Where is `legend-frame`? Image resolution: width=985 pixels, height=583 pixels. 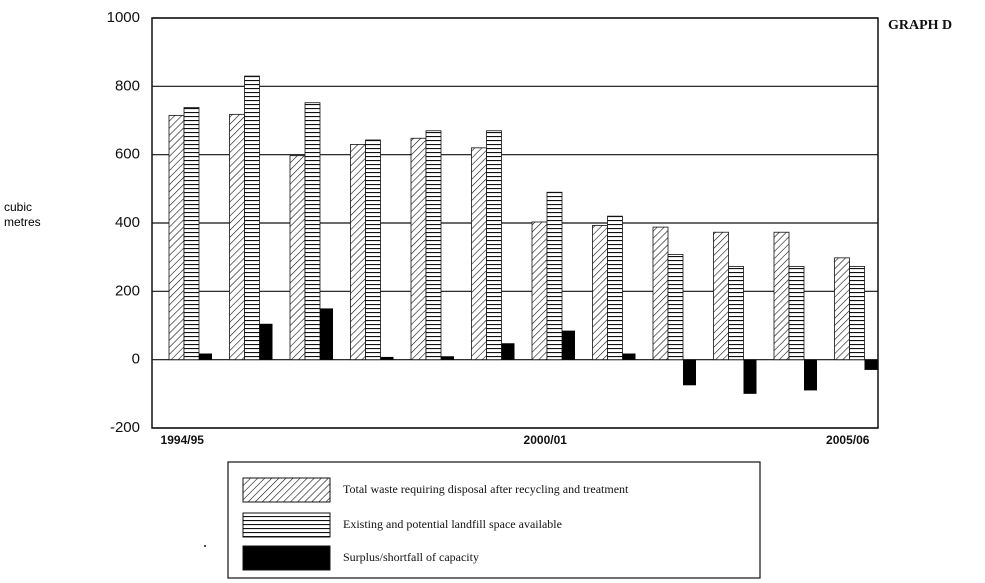 legend-frame is located at coordinates (494, 520).